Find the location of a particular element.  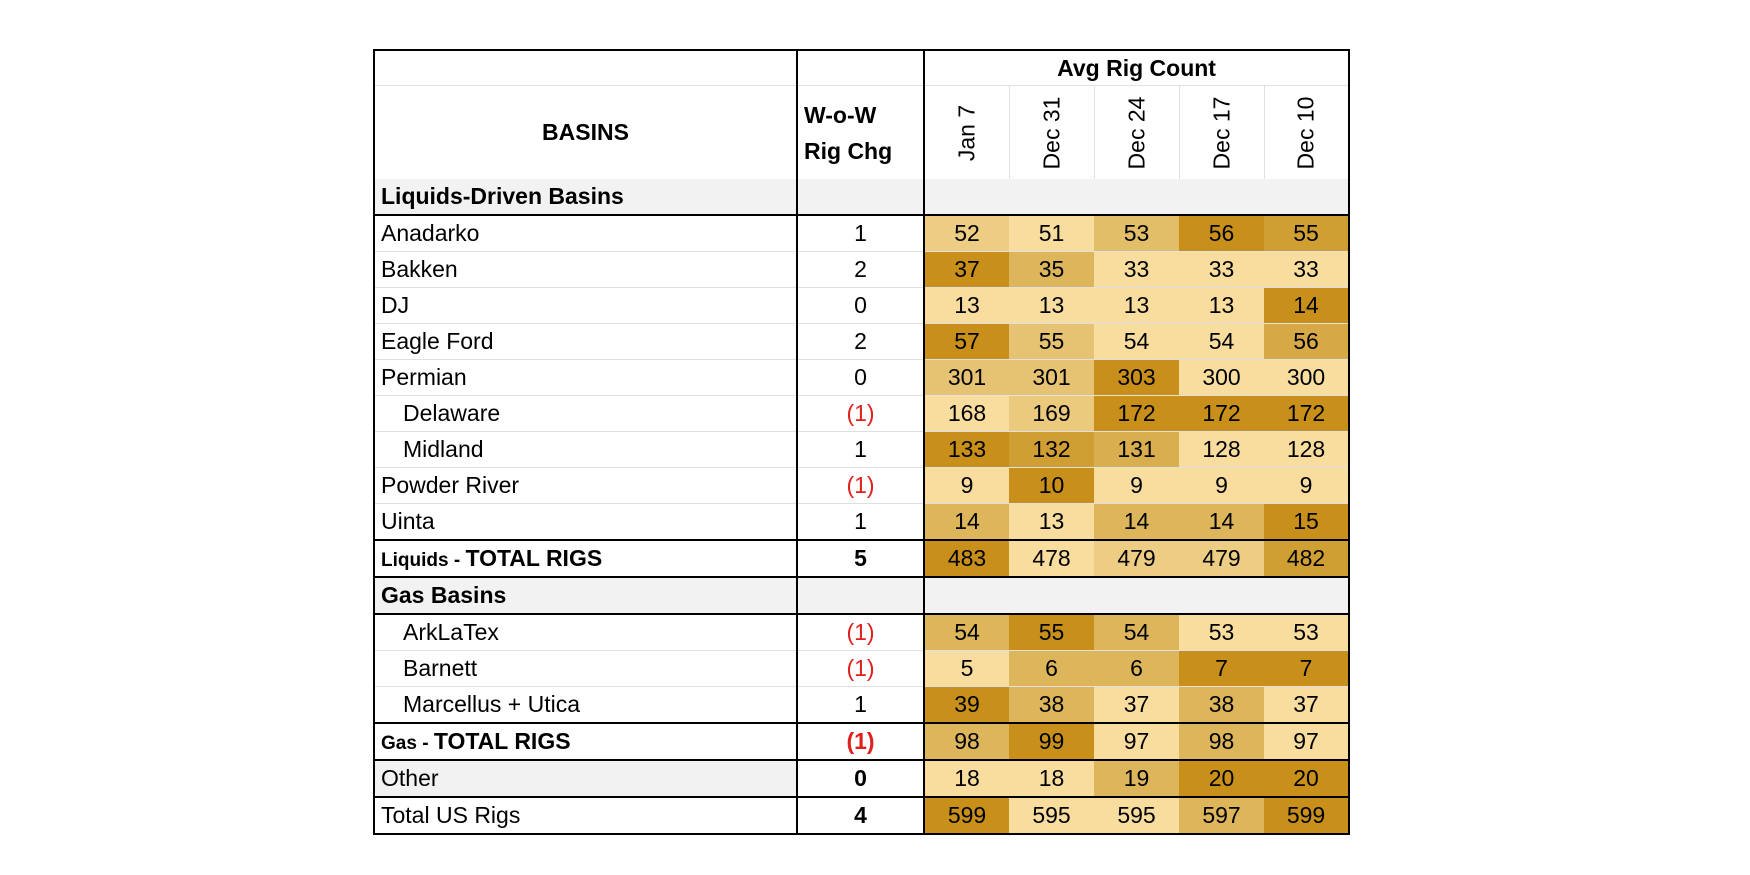

rig-count-cell: 478 is located at coordinates (1051, 558).